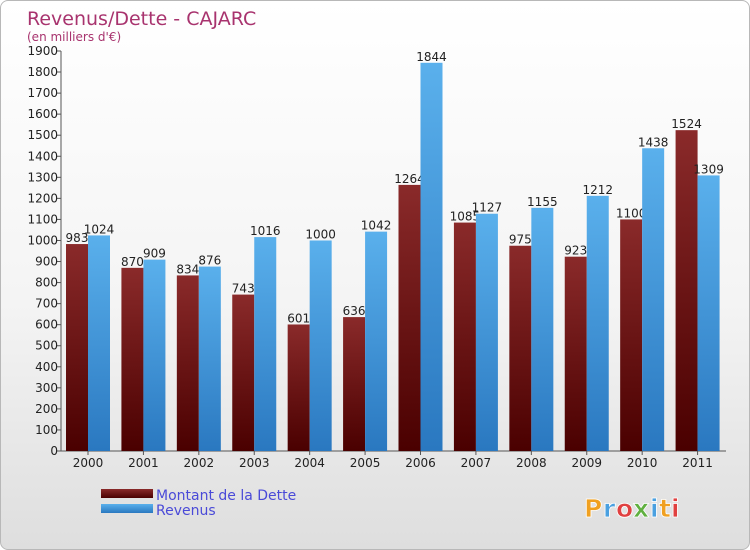 This screenshot has width=750, height=550. Describe the element at coordinates (624, 508) in the screenshot. I see `logo-letter: o` at that location.